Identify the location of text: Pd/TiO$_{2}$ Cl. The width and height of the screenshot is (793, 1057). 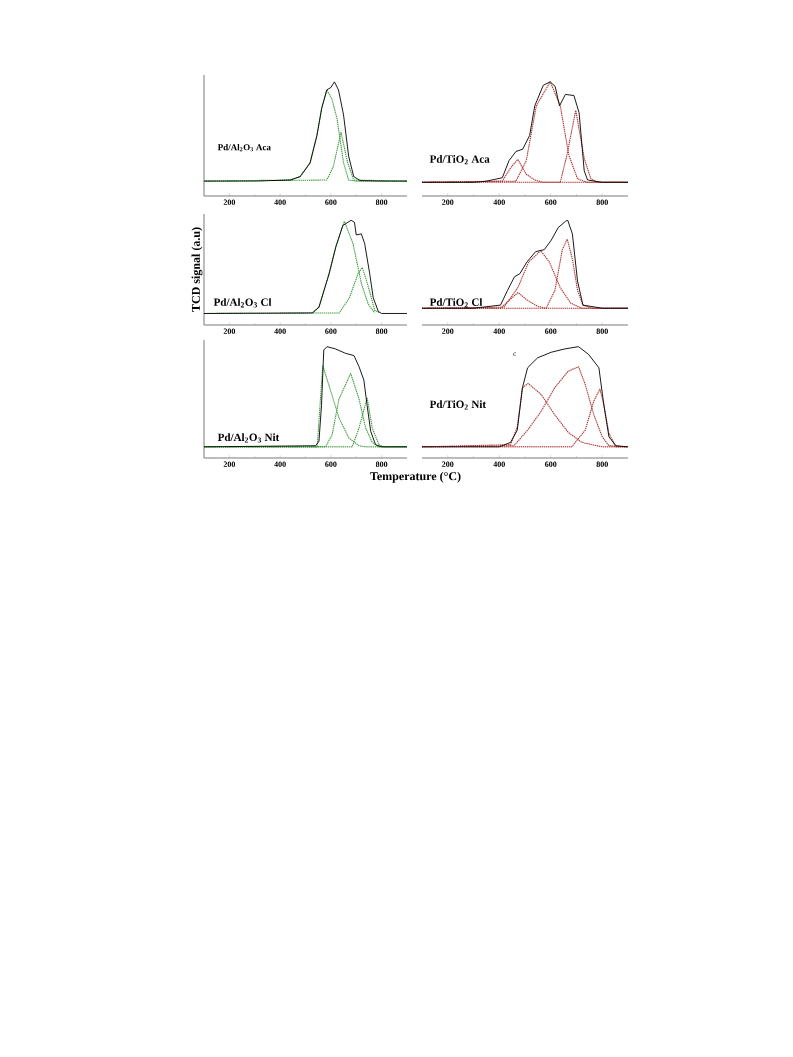
(456, 303).